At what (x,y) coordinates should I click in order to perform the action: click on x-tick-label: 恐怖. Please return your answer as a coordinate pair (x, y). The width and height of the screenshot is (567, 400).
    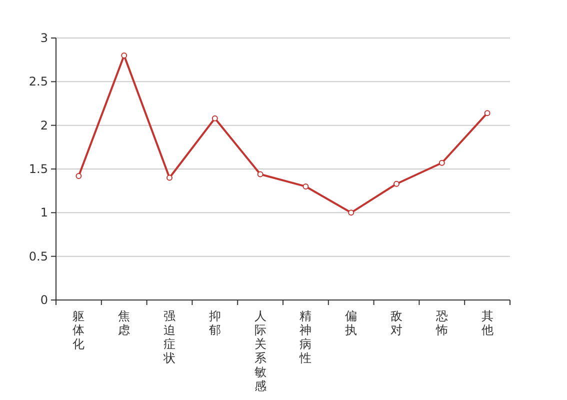
    Looking at the image, I should click on (441, 323).